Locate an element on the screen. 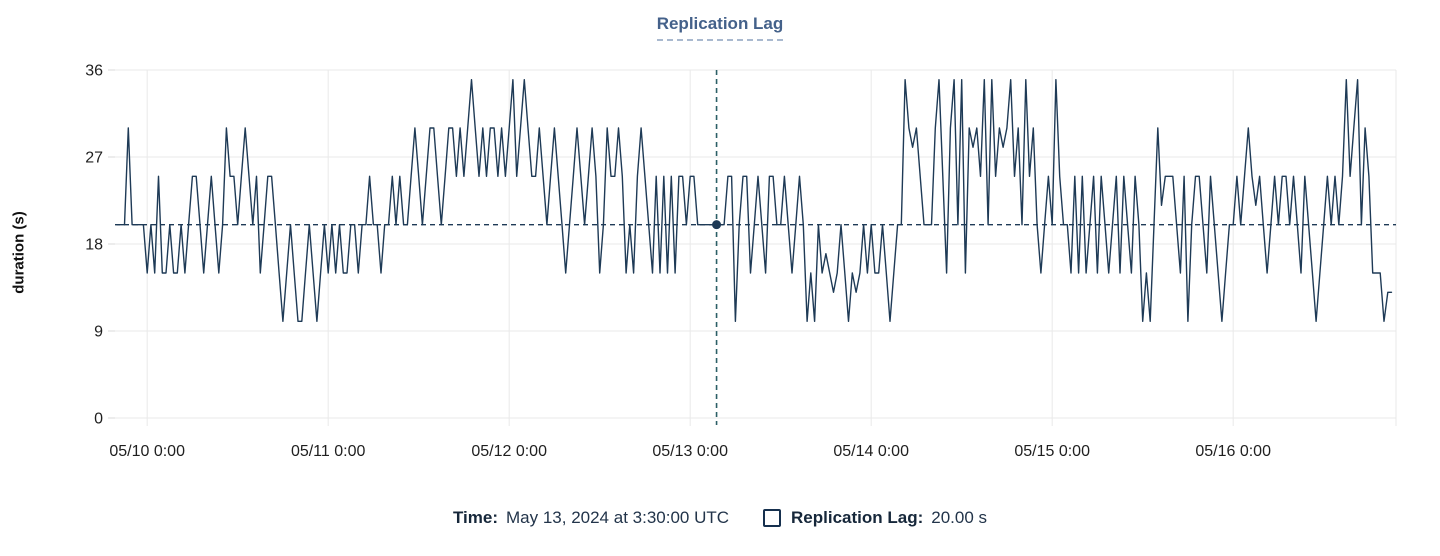 The height and width of the screenshot is (556, 1440). x-tick-label: 05/13 0:00 is located at coordinates (690, 451).